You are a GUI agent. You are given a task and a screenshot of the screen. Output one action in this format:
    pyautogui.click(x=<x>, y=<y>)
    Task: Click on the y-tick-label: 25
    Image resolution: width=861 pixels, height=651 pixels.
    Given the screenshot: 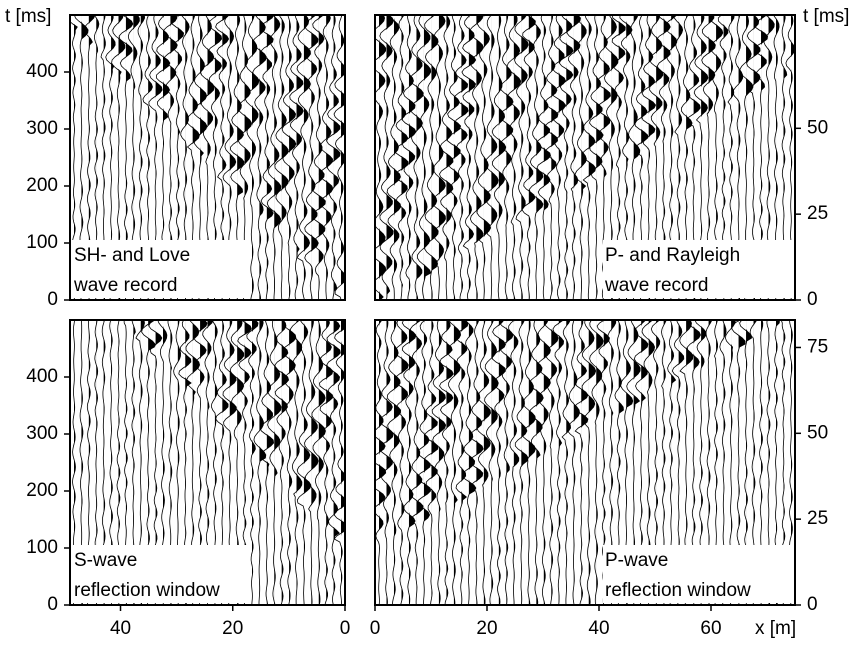 What is the action you would take?
    pyautogui.click(x=817, y=213)
    